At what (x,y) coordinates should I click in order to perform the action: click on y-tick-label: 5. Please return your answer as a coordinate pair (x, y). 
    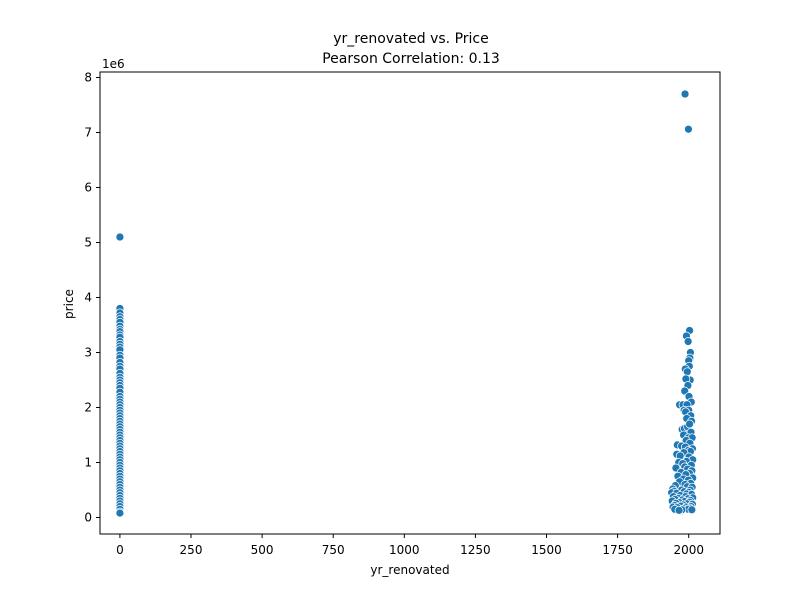
    Looking at the image, I should click on (88, 243).